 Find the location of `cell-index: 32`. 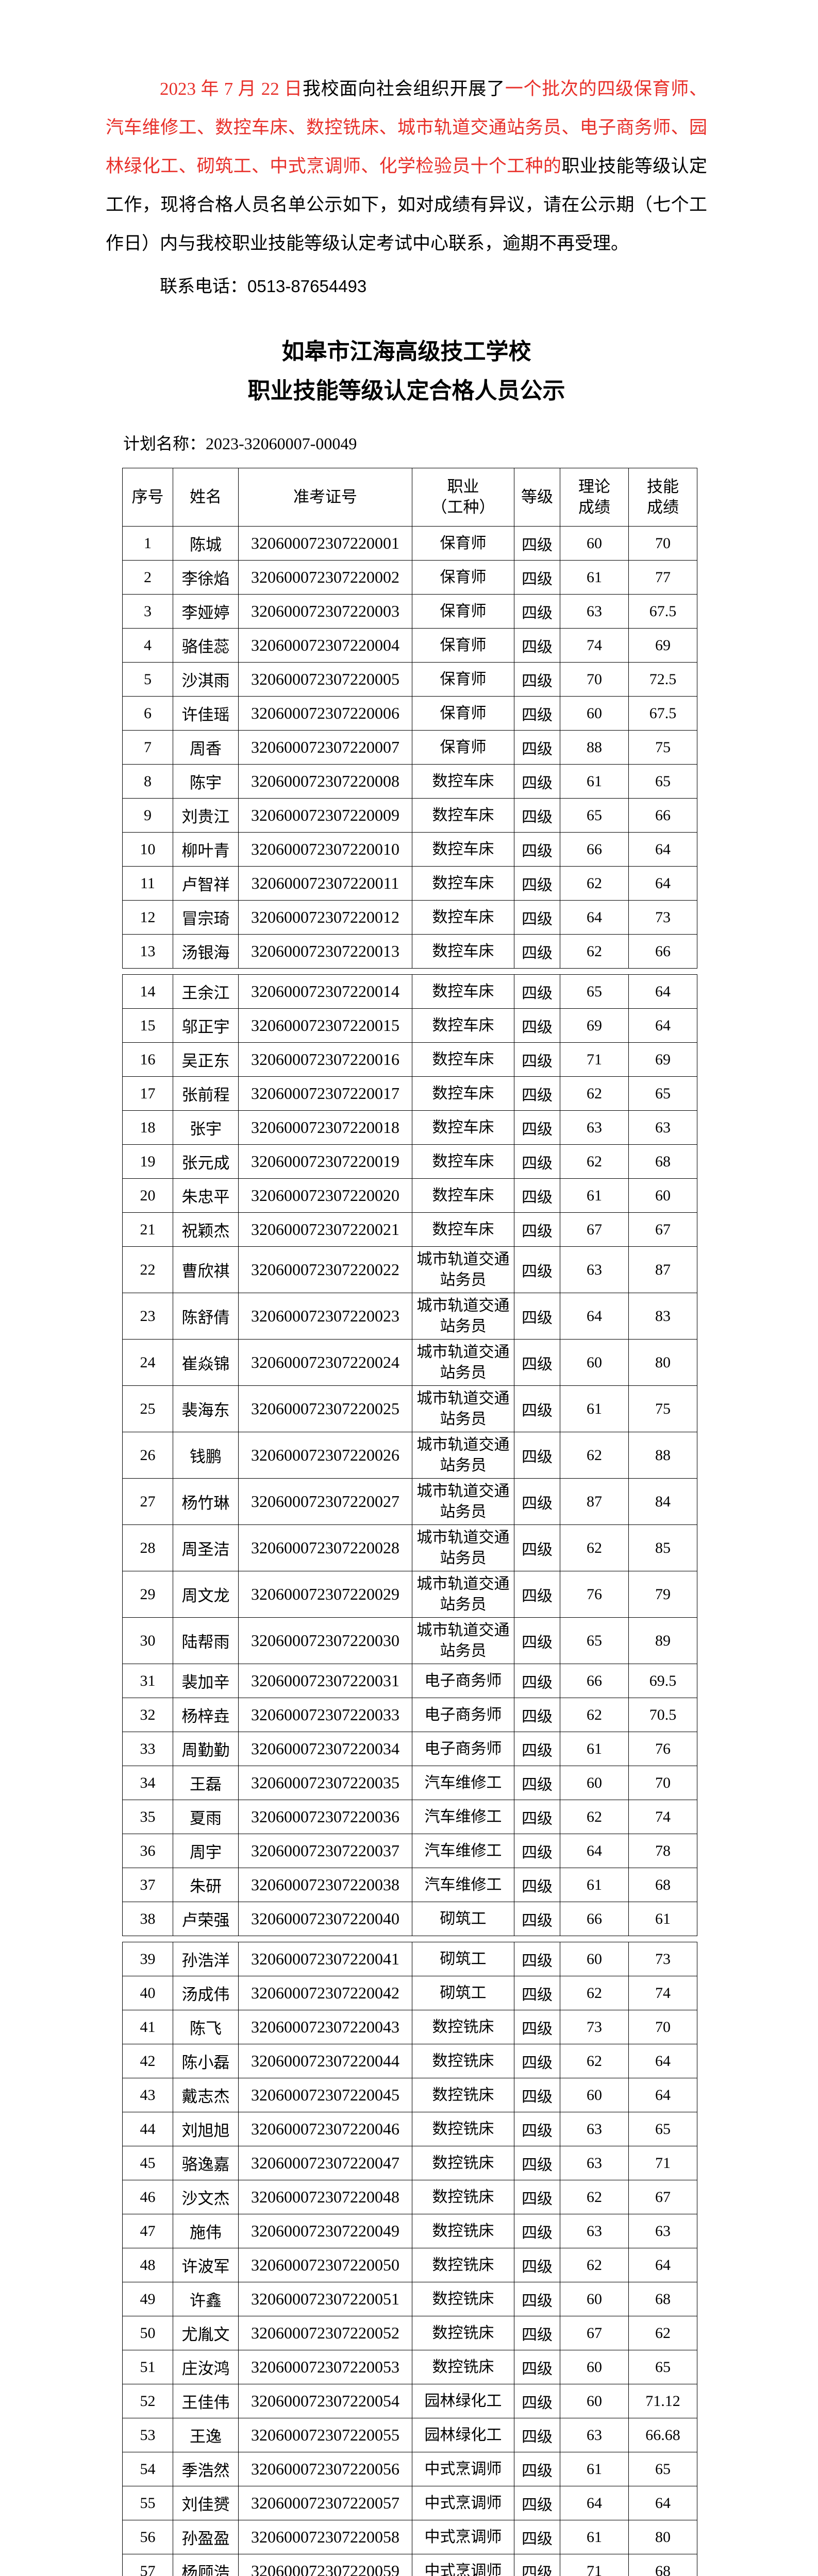

cell-index: 32 is located at coordinates (147, 1715).